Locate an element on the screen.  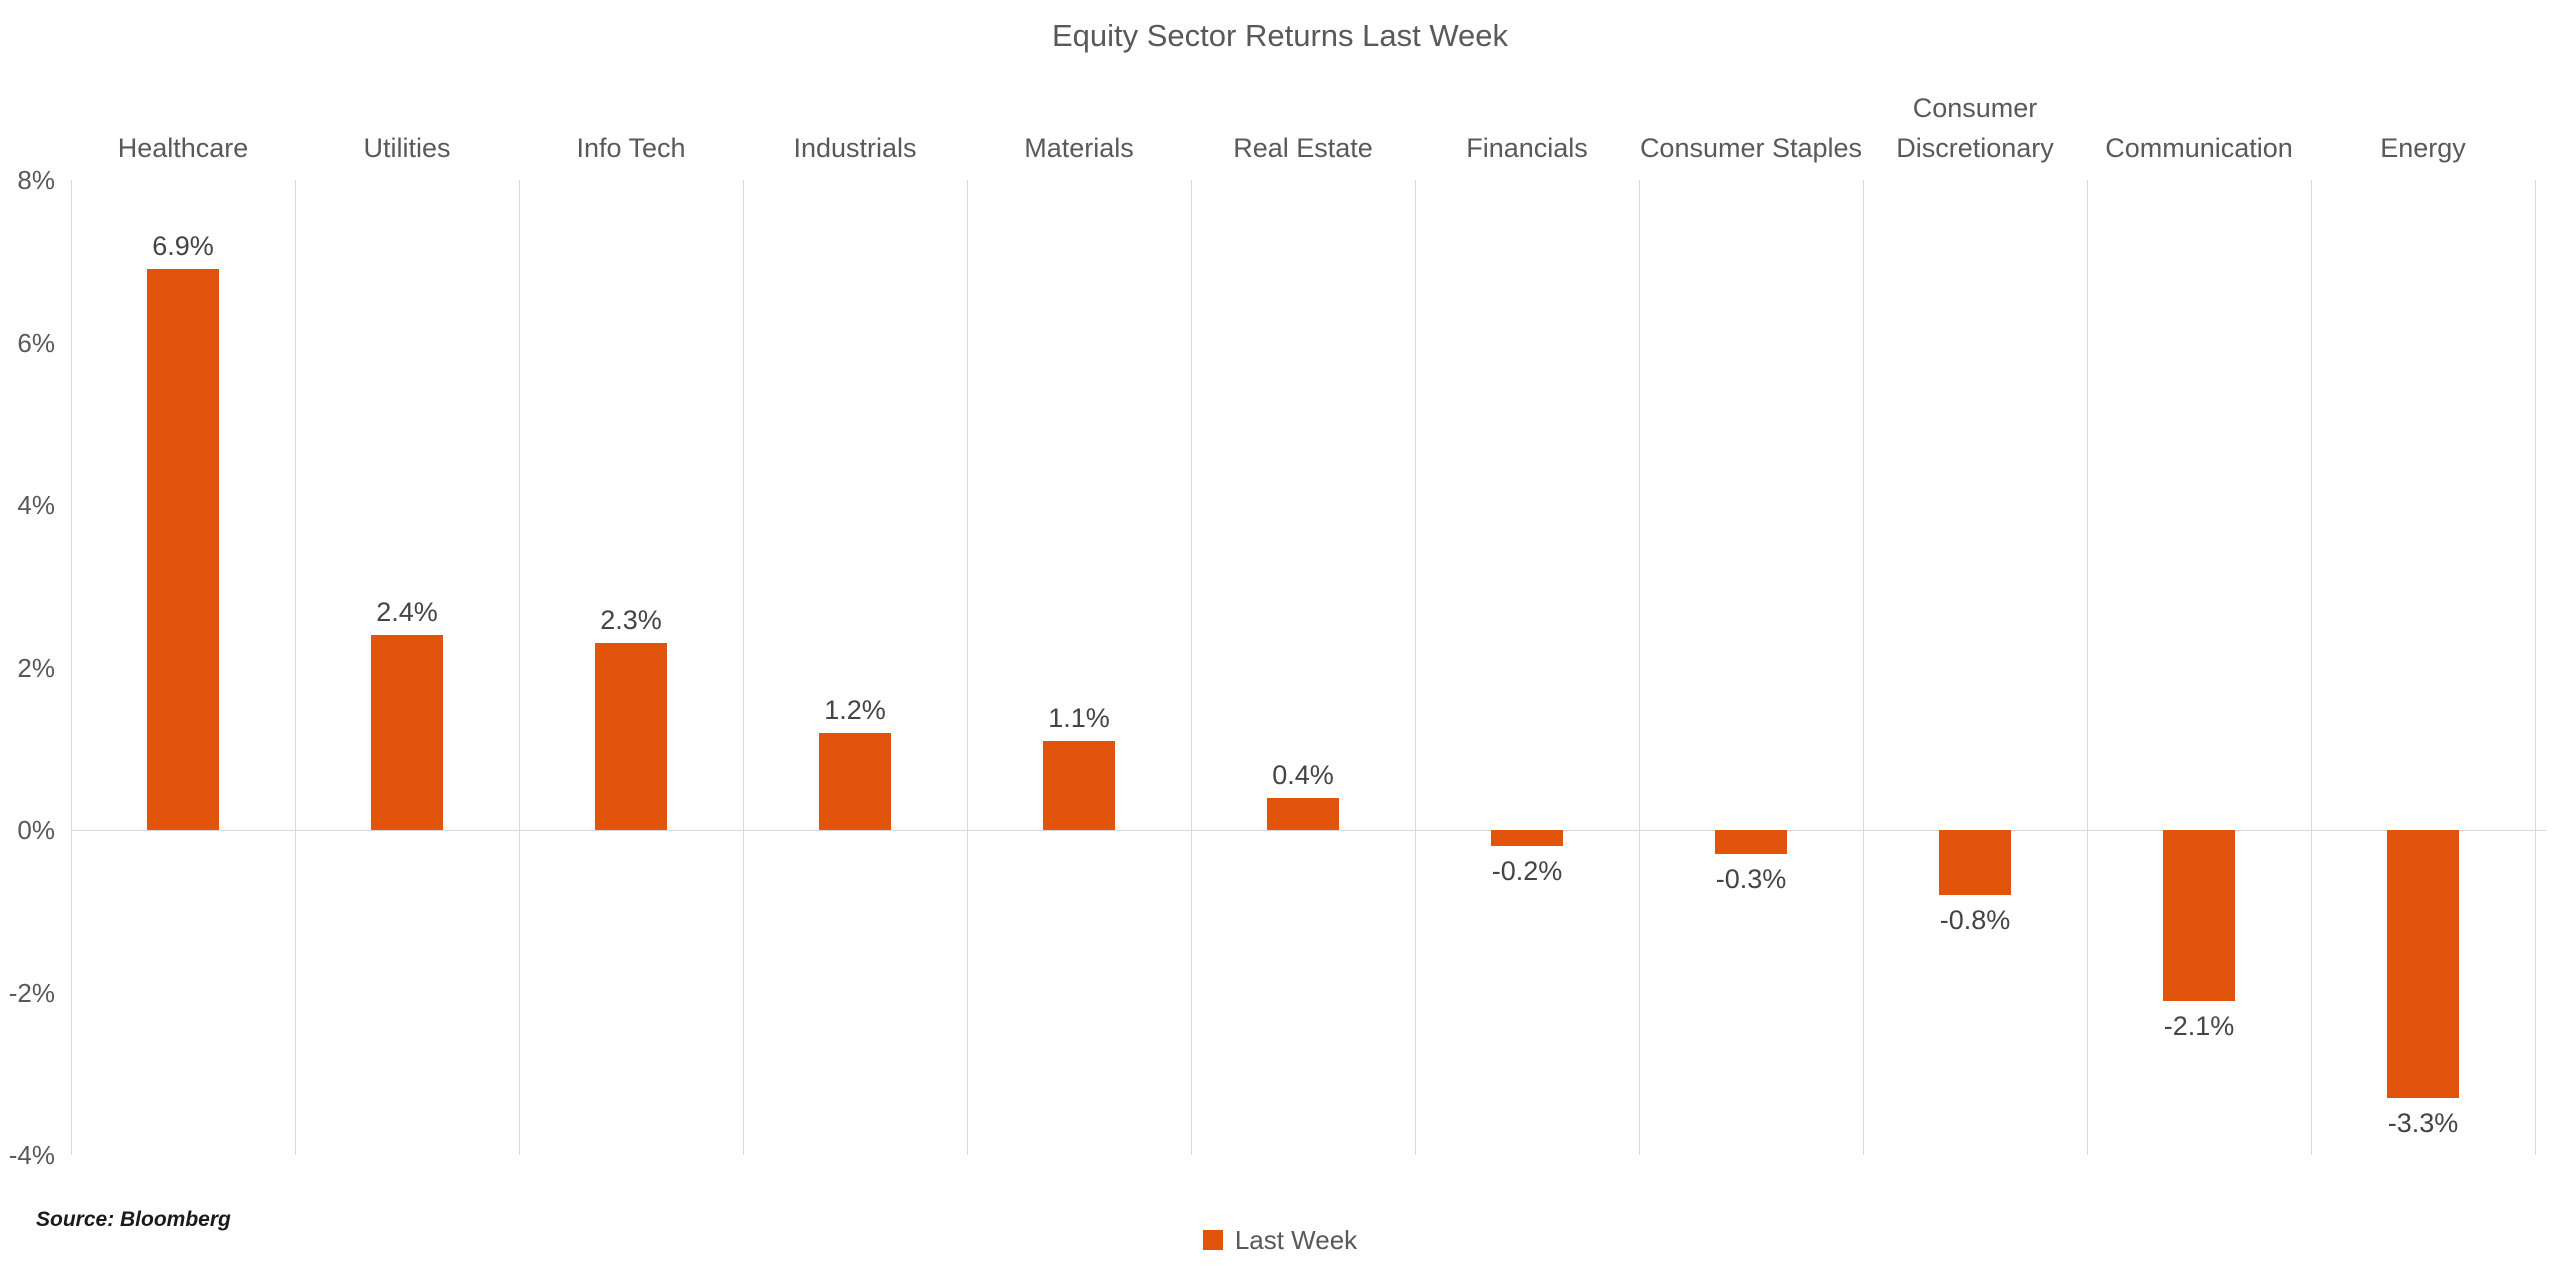
y-axis-line is located at coordinates (71, 667).